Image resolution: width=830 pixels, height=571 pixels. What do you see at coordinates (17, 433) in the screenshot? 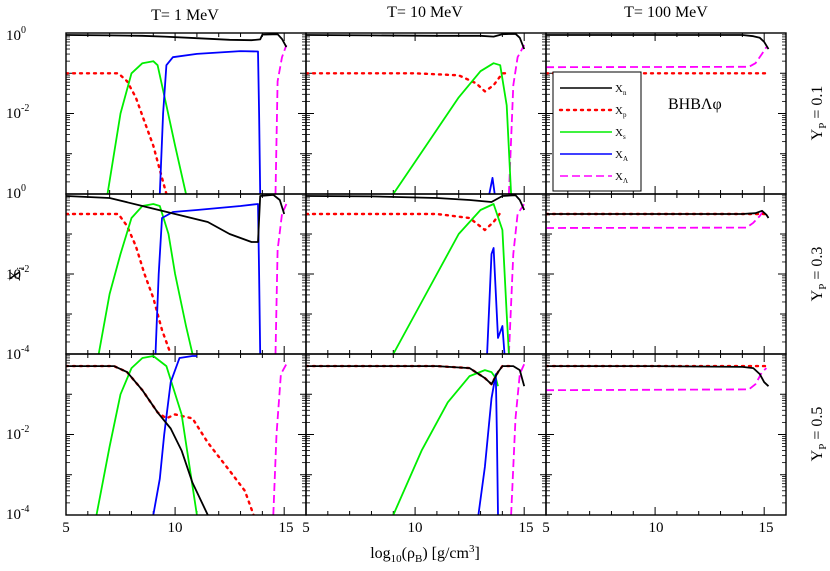
I see `y-tick-row3-mid: 10-2` at bounding box center [17, 433].